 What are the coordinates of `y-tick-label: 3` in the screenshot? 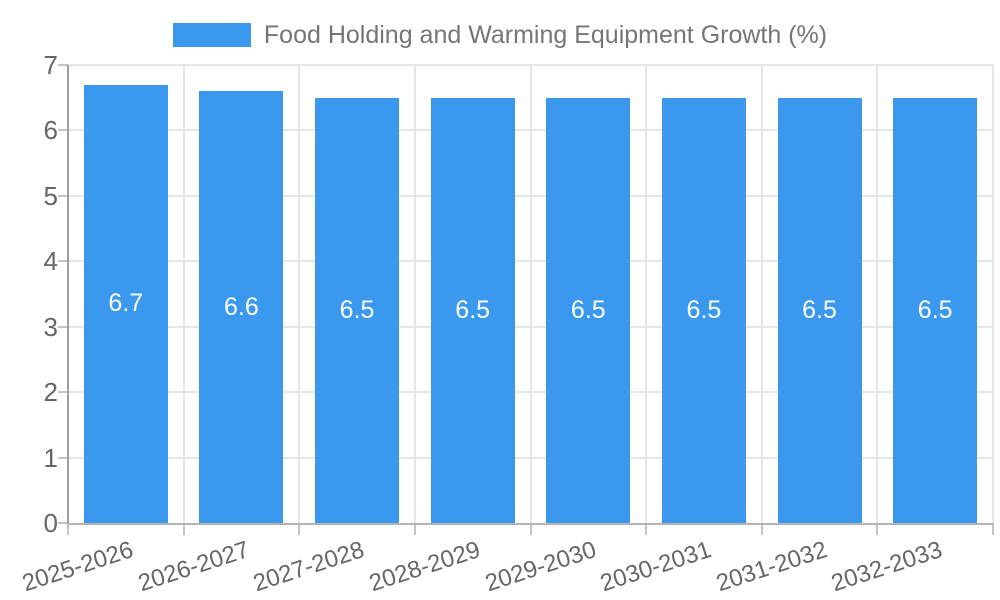 It's located at (50, 326).